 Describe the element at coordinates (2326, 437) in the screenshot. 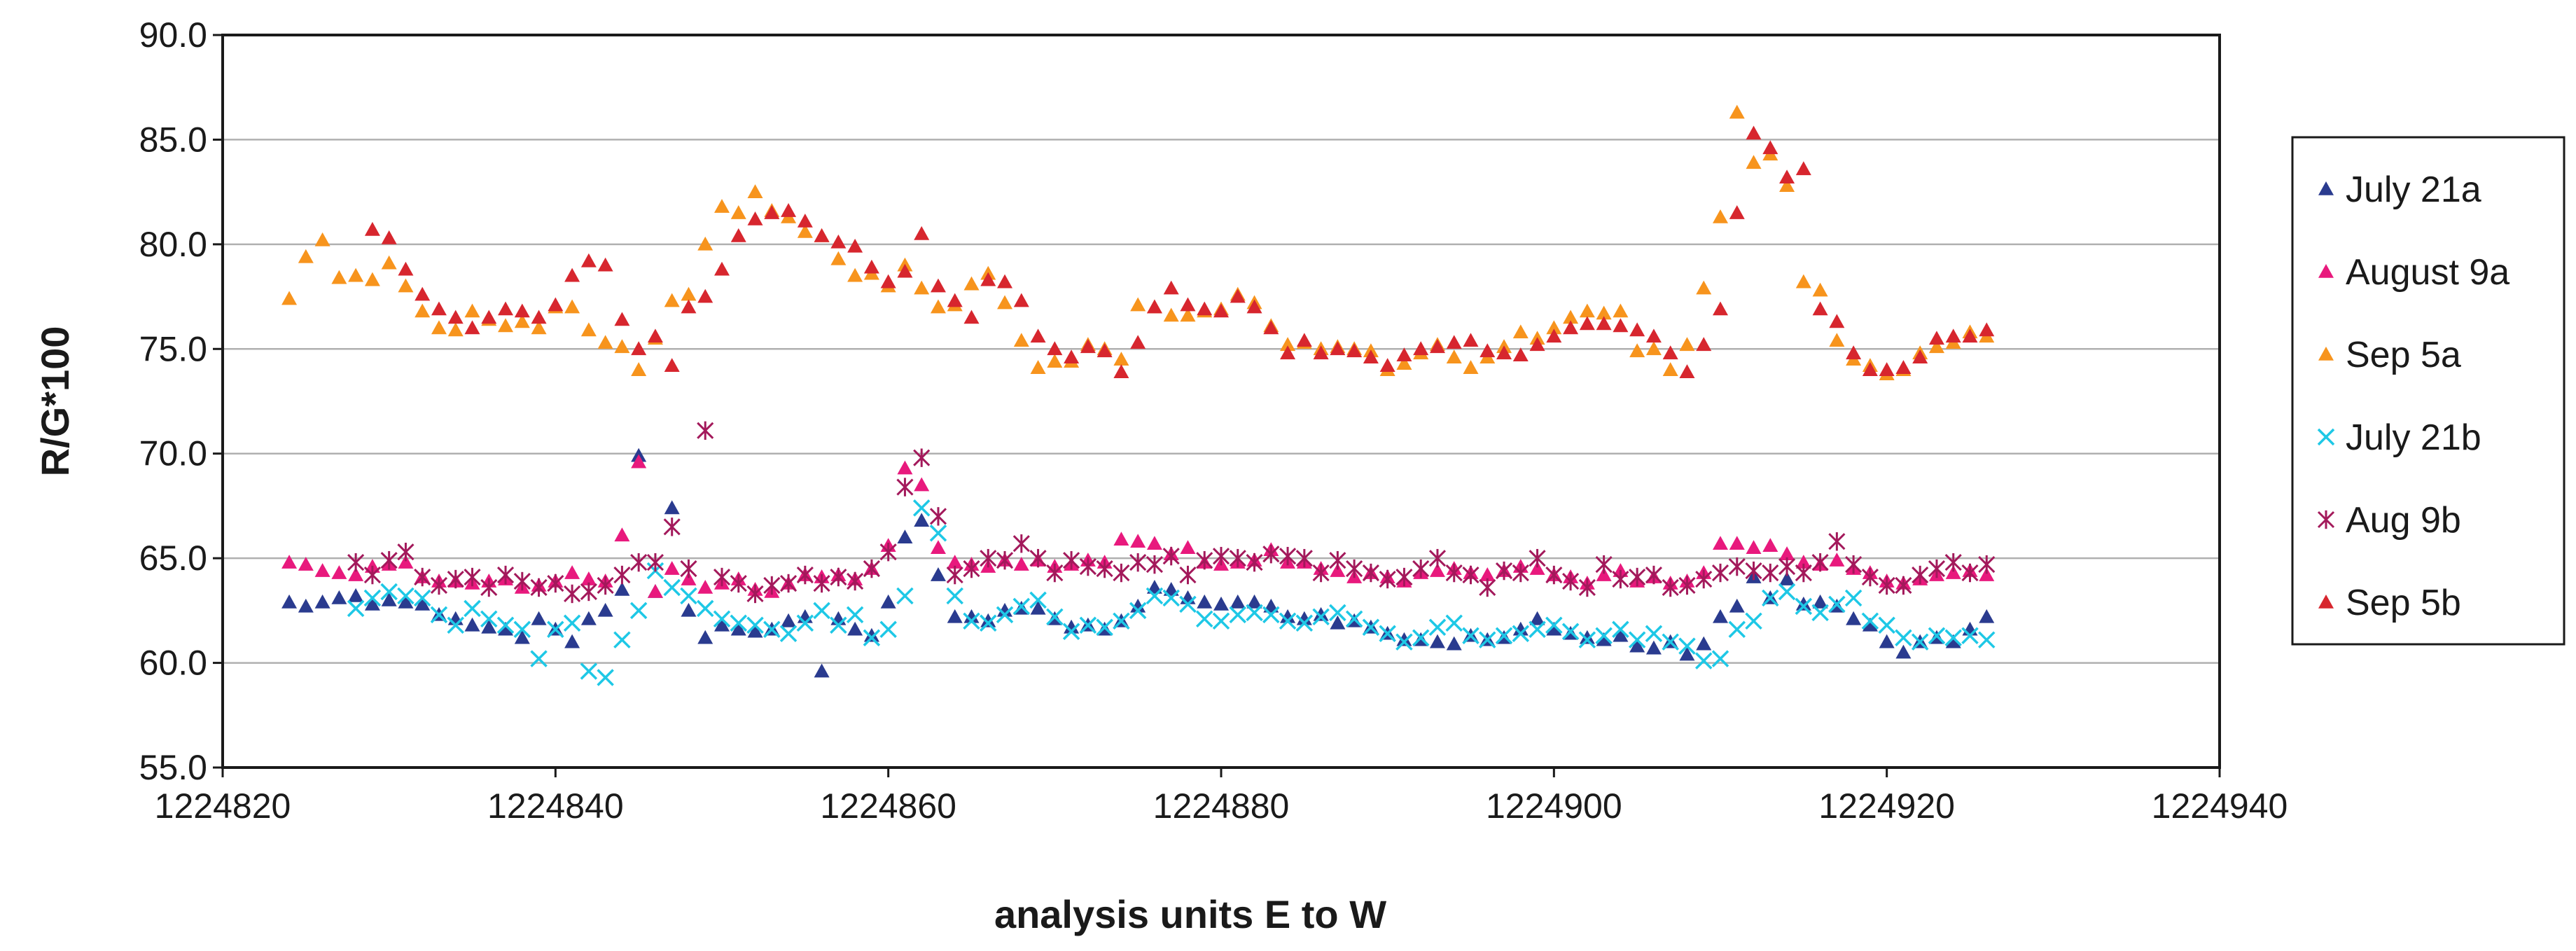

I see `legend-marker-july-21b` at that location.